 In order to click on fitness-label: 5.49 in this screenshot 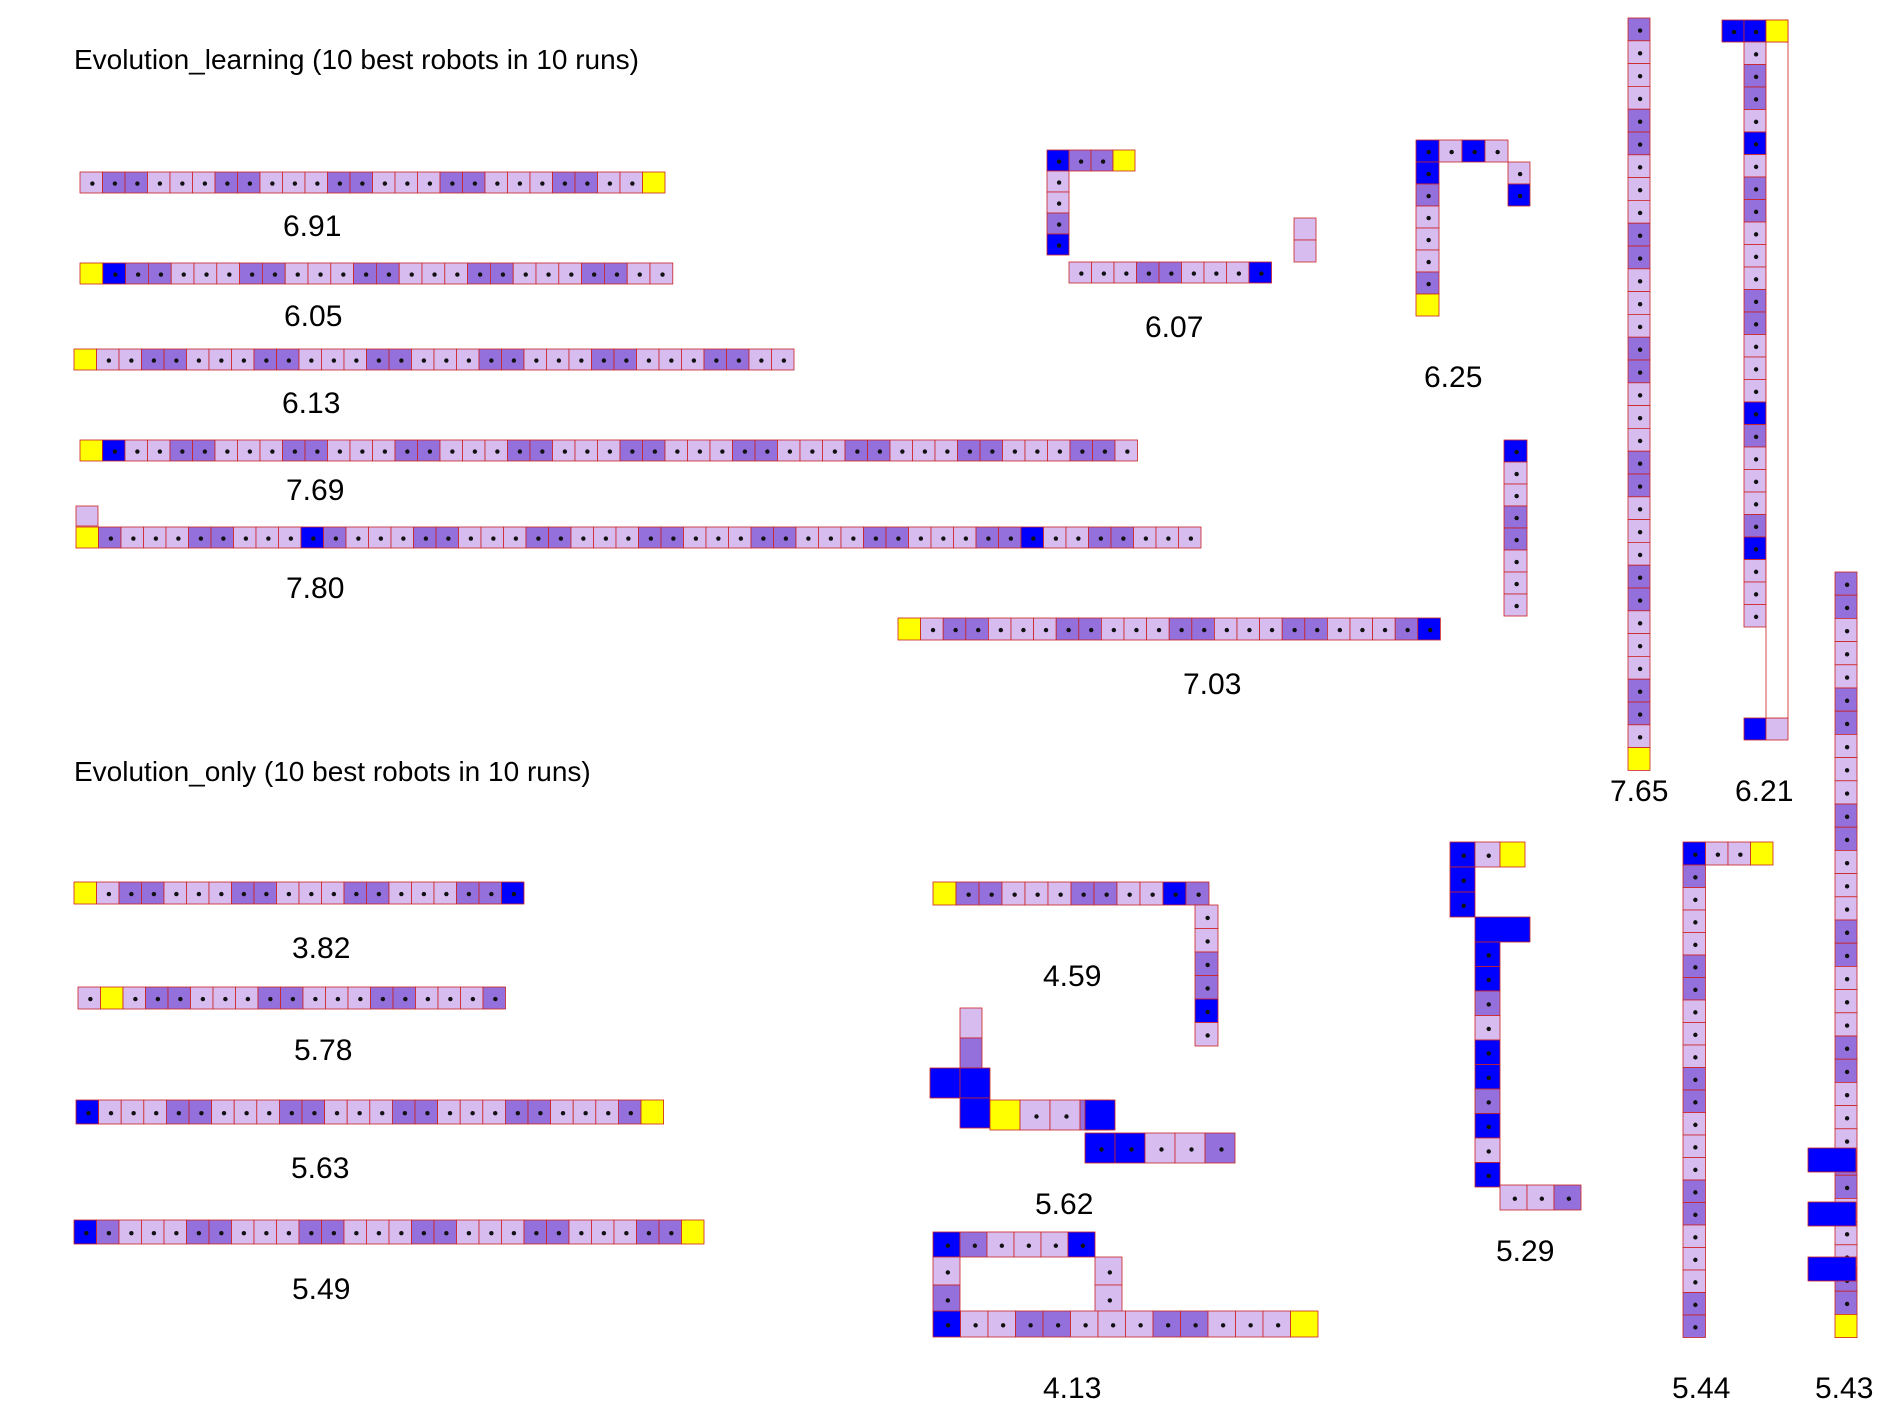, I will do `click(321, 1289)`.